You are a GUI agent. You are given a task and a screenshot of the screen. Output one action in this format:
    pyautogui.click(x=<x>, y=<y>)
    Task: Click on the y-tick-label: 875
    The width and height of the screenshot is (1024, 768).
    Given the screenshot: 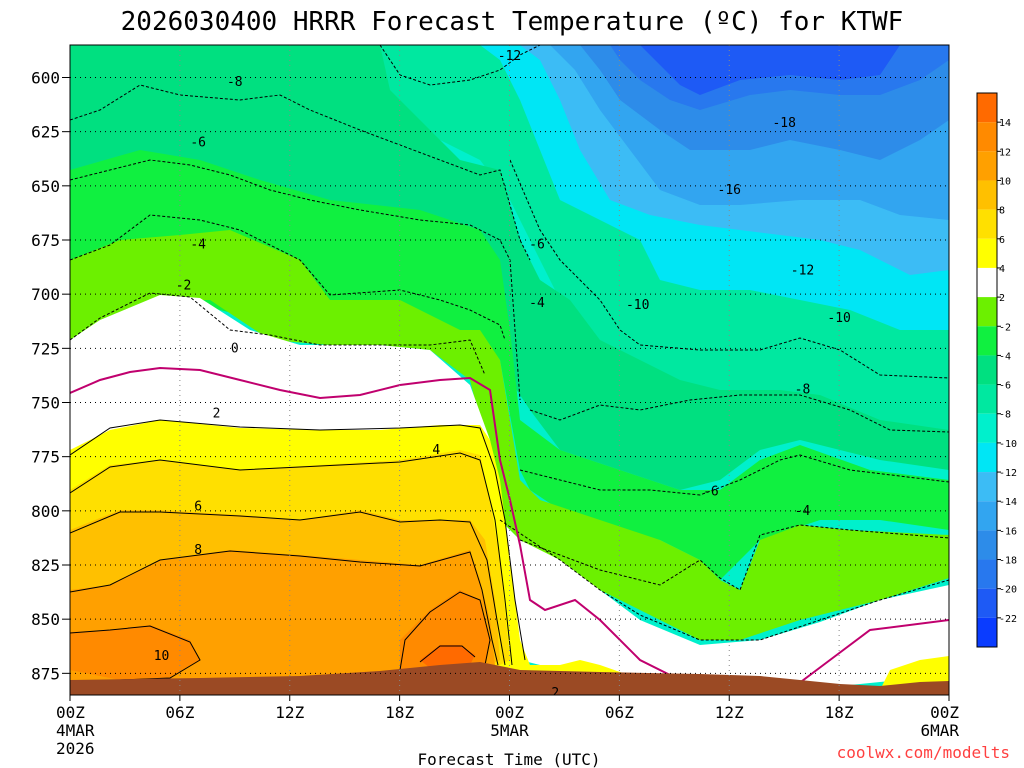 What is the action you would take?
    pyautogui.click(x=45, y=673)
    